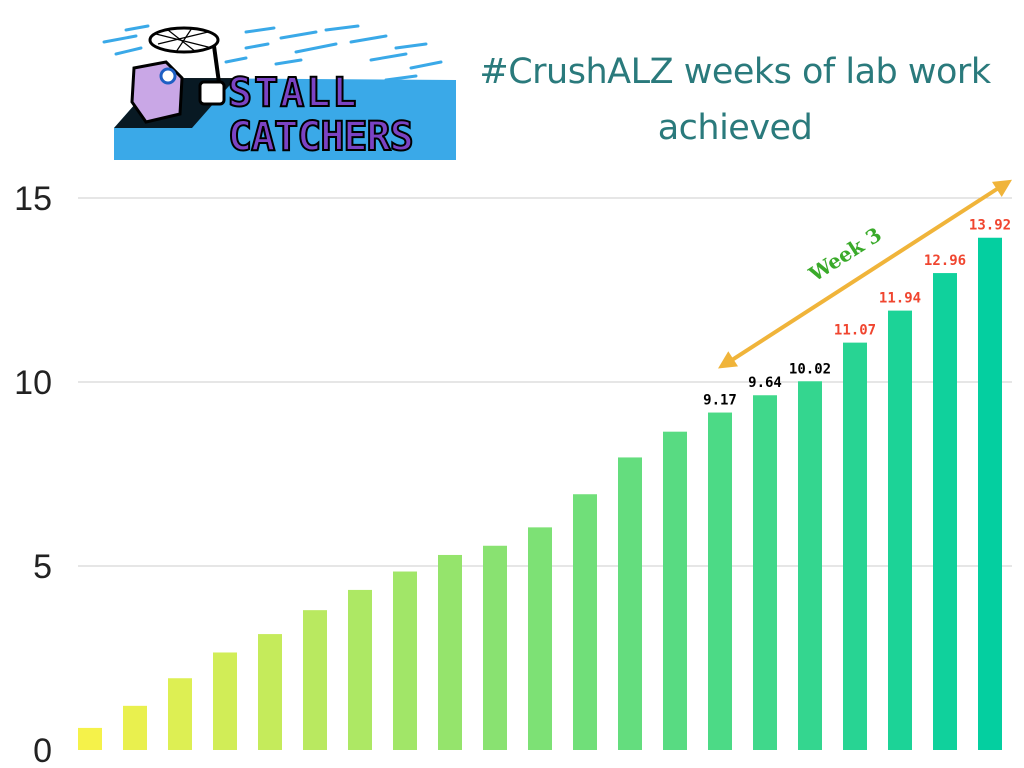 The image size is (1024, 768). Describe the element at coordinates (990, 226) in the screenshot. I see `data-label-21: 13.92` at that location.